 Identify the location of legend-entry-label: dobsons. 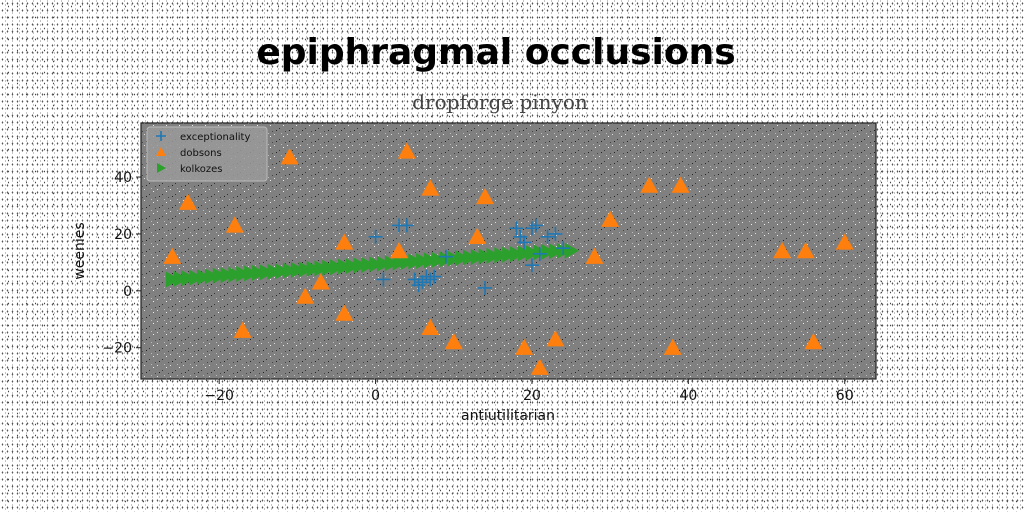
(201, 153).